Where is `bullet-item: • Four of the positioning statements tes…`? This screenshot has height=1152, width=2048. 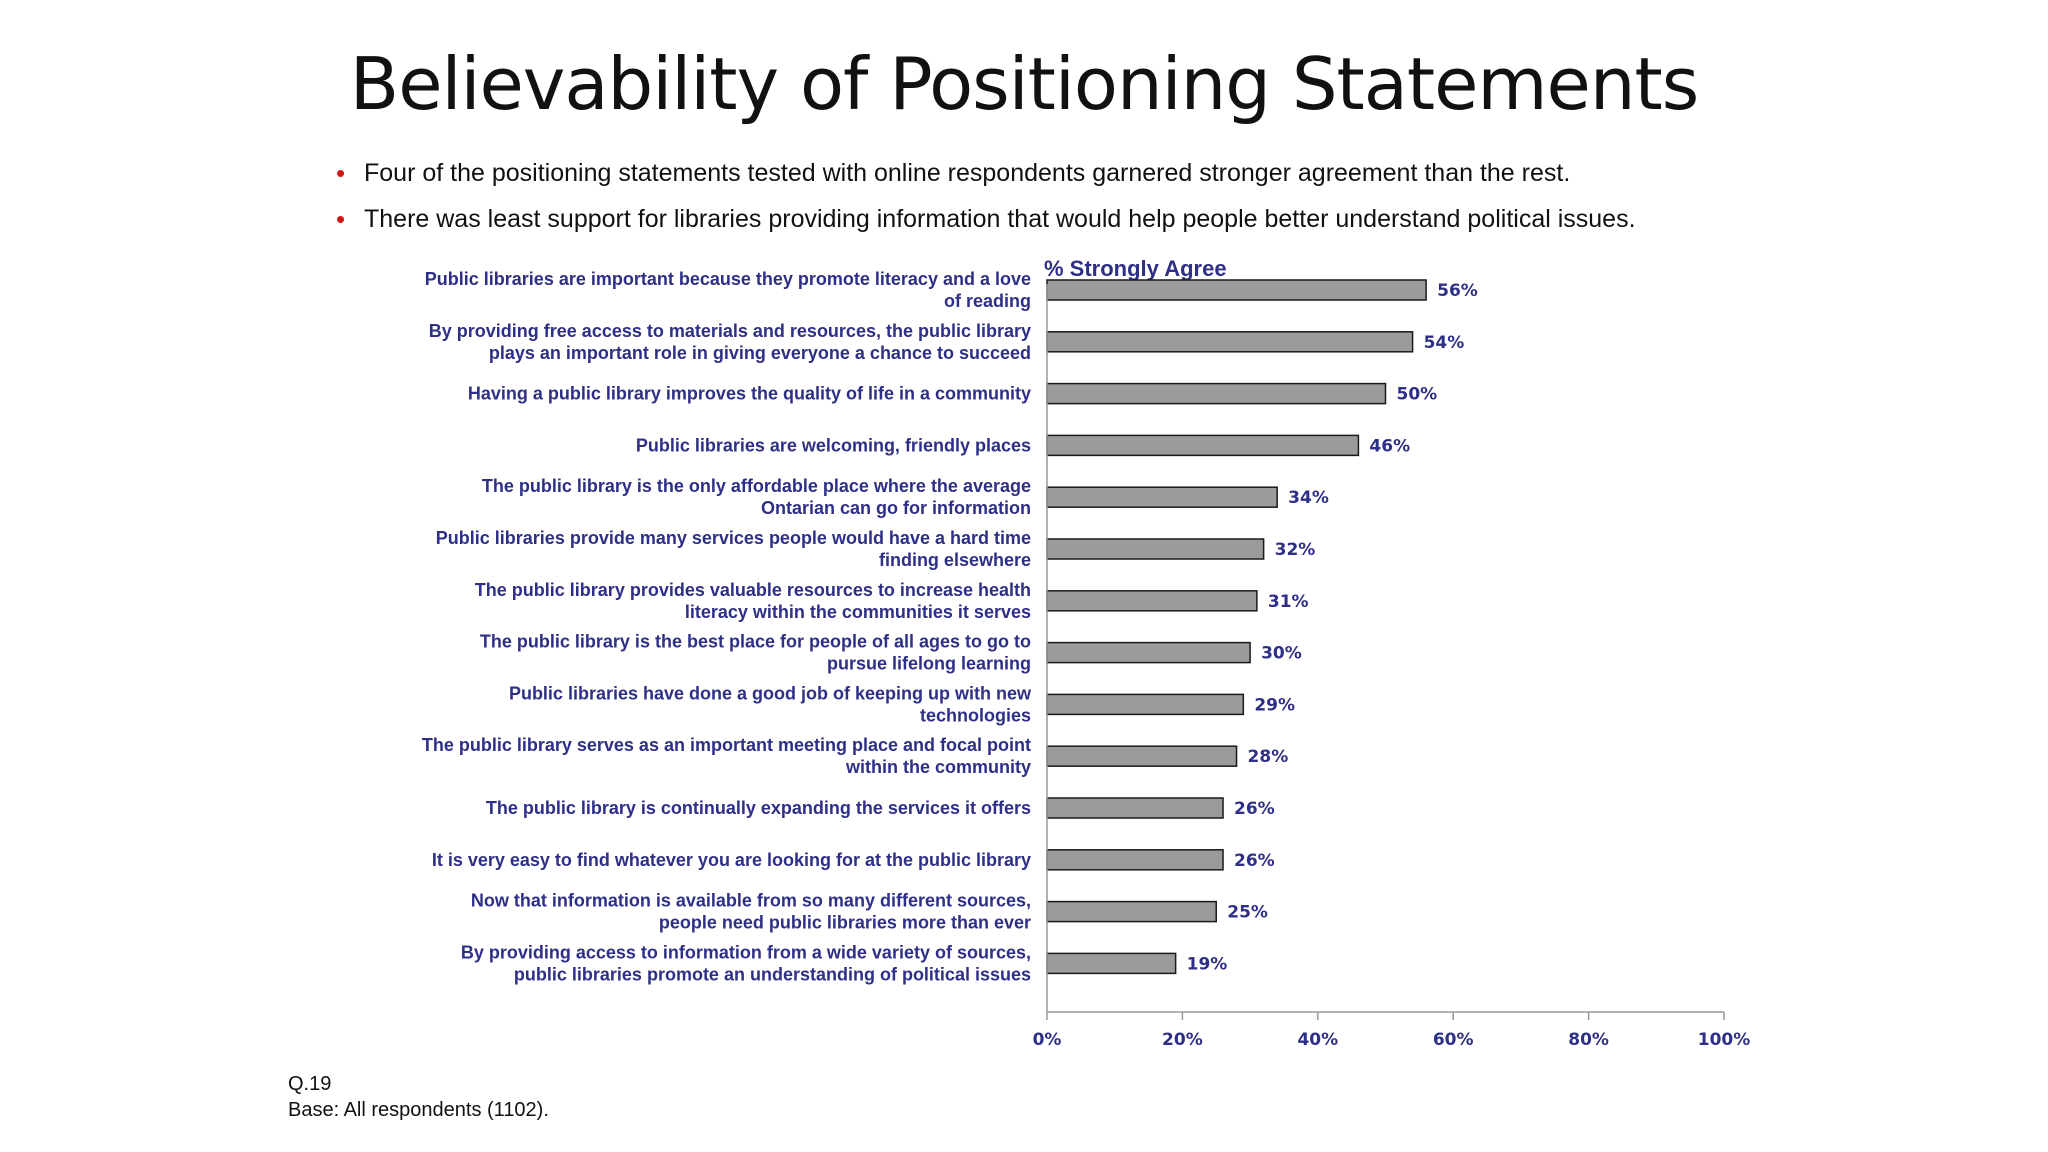
bullet-item: • Four of the positioning statements tes… is located at coordinates (986, 181).